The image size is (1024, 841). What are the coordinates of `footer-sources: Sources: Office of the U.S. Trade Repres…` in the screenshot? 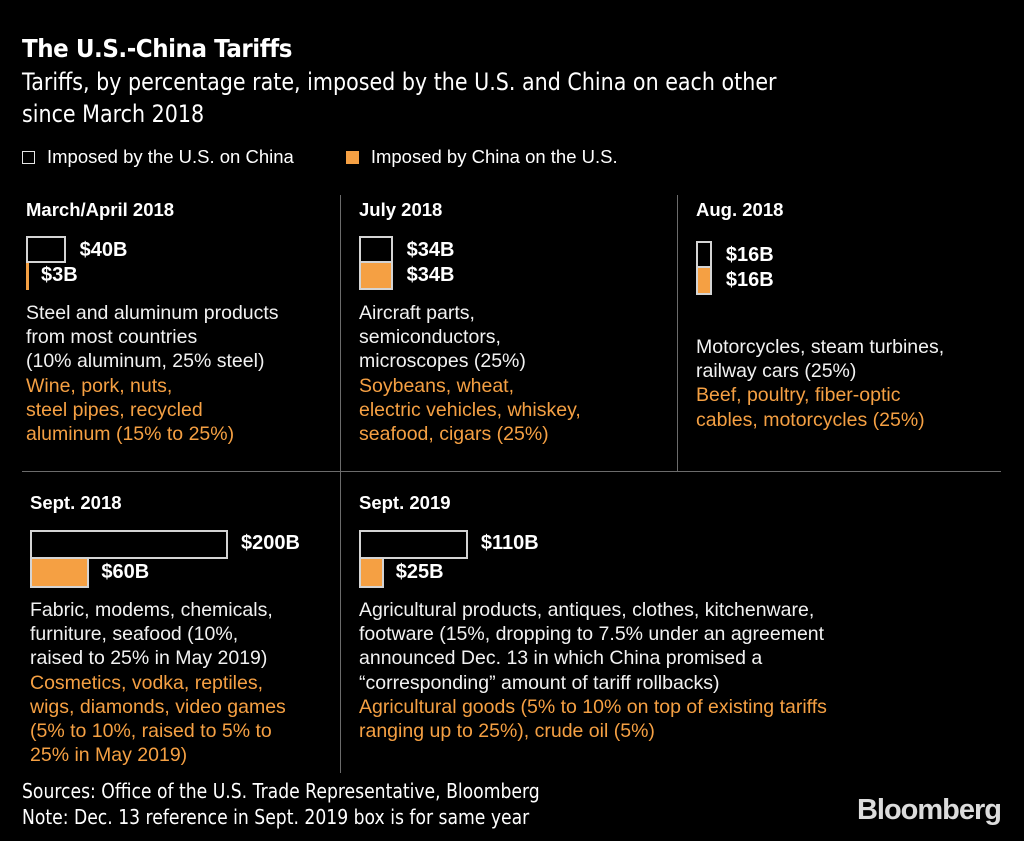 It's located at (281, 791).